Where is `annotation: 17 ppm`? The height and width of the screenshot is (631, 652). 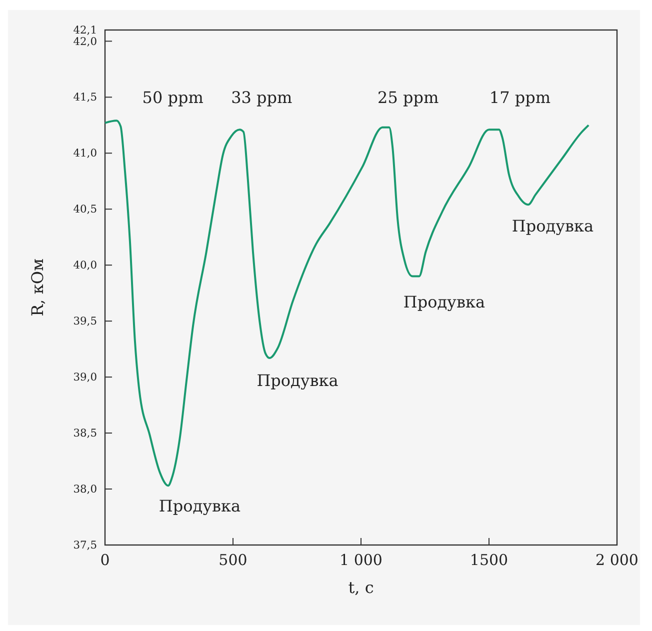
annotation: 17 ppm is located at coordinates (520, 97).